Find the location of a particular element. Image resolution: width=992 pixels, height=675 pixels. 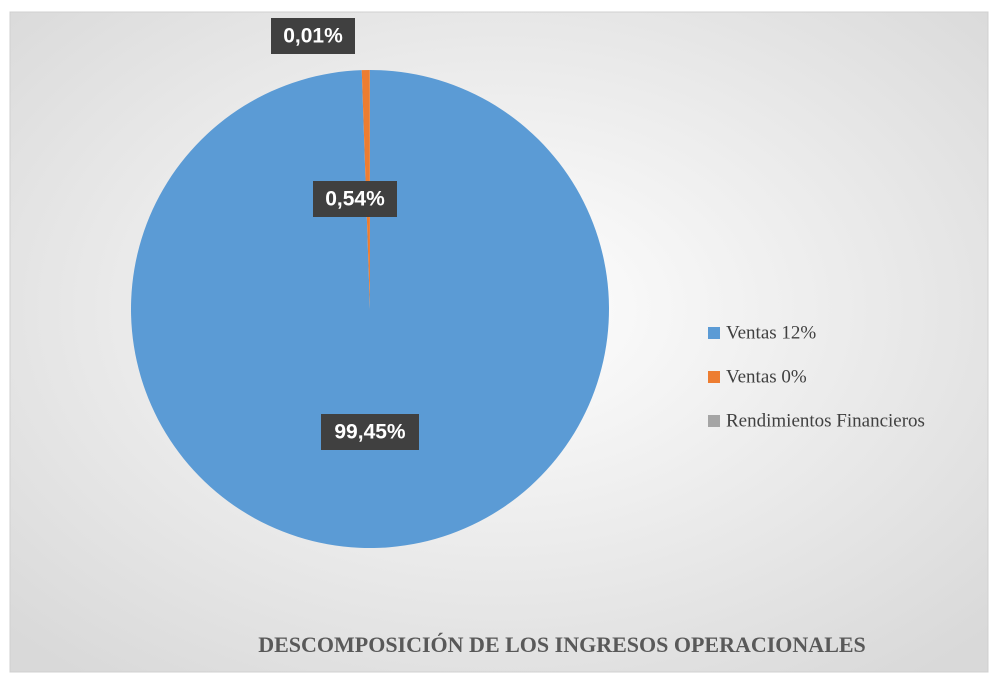

data-label: 99,45% is located at coordinates (370, 432).